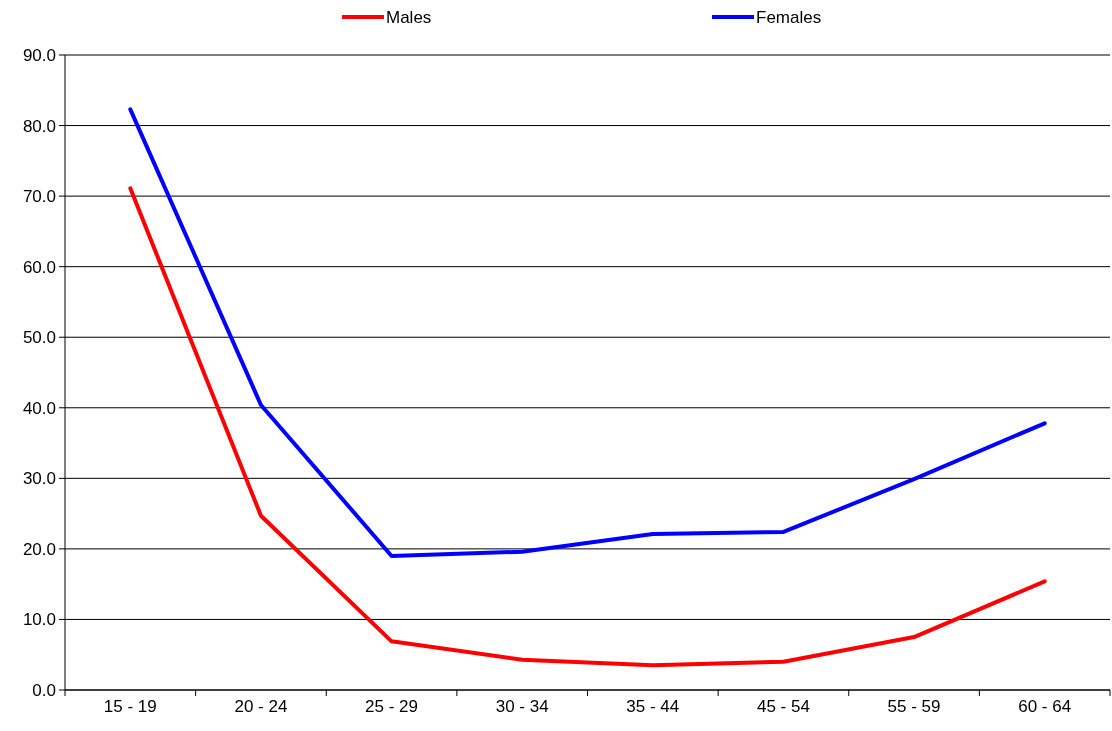 This screenshot has height=731, width=1112. Describe the element at coordinates (1045, 706) in the screenshot. I see `x-tick-label: 60 - 64` at that location.